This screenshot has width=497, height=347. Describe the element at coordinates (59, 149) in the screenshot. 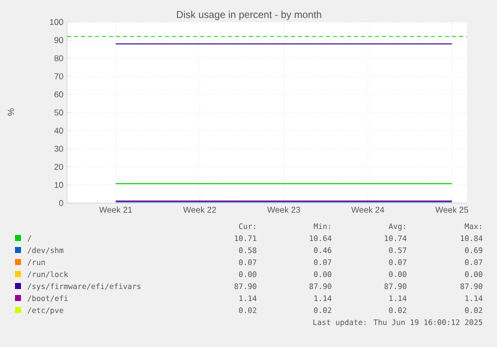

I see `y-tick-label: 30` at that location.